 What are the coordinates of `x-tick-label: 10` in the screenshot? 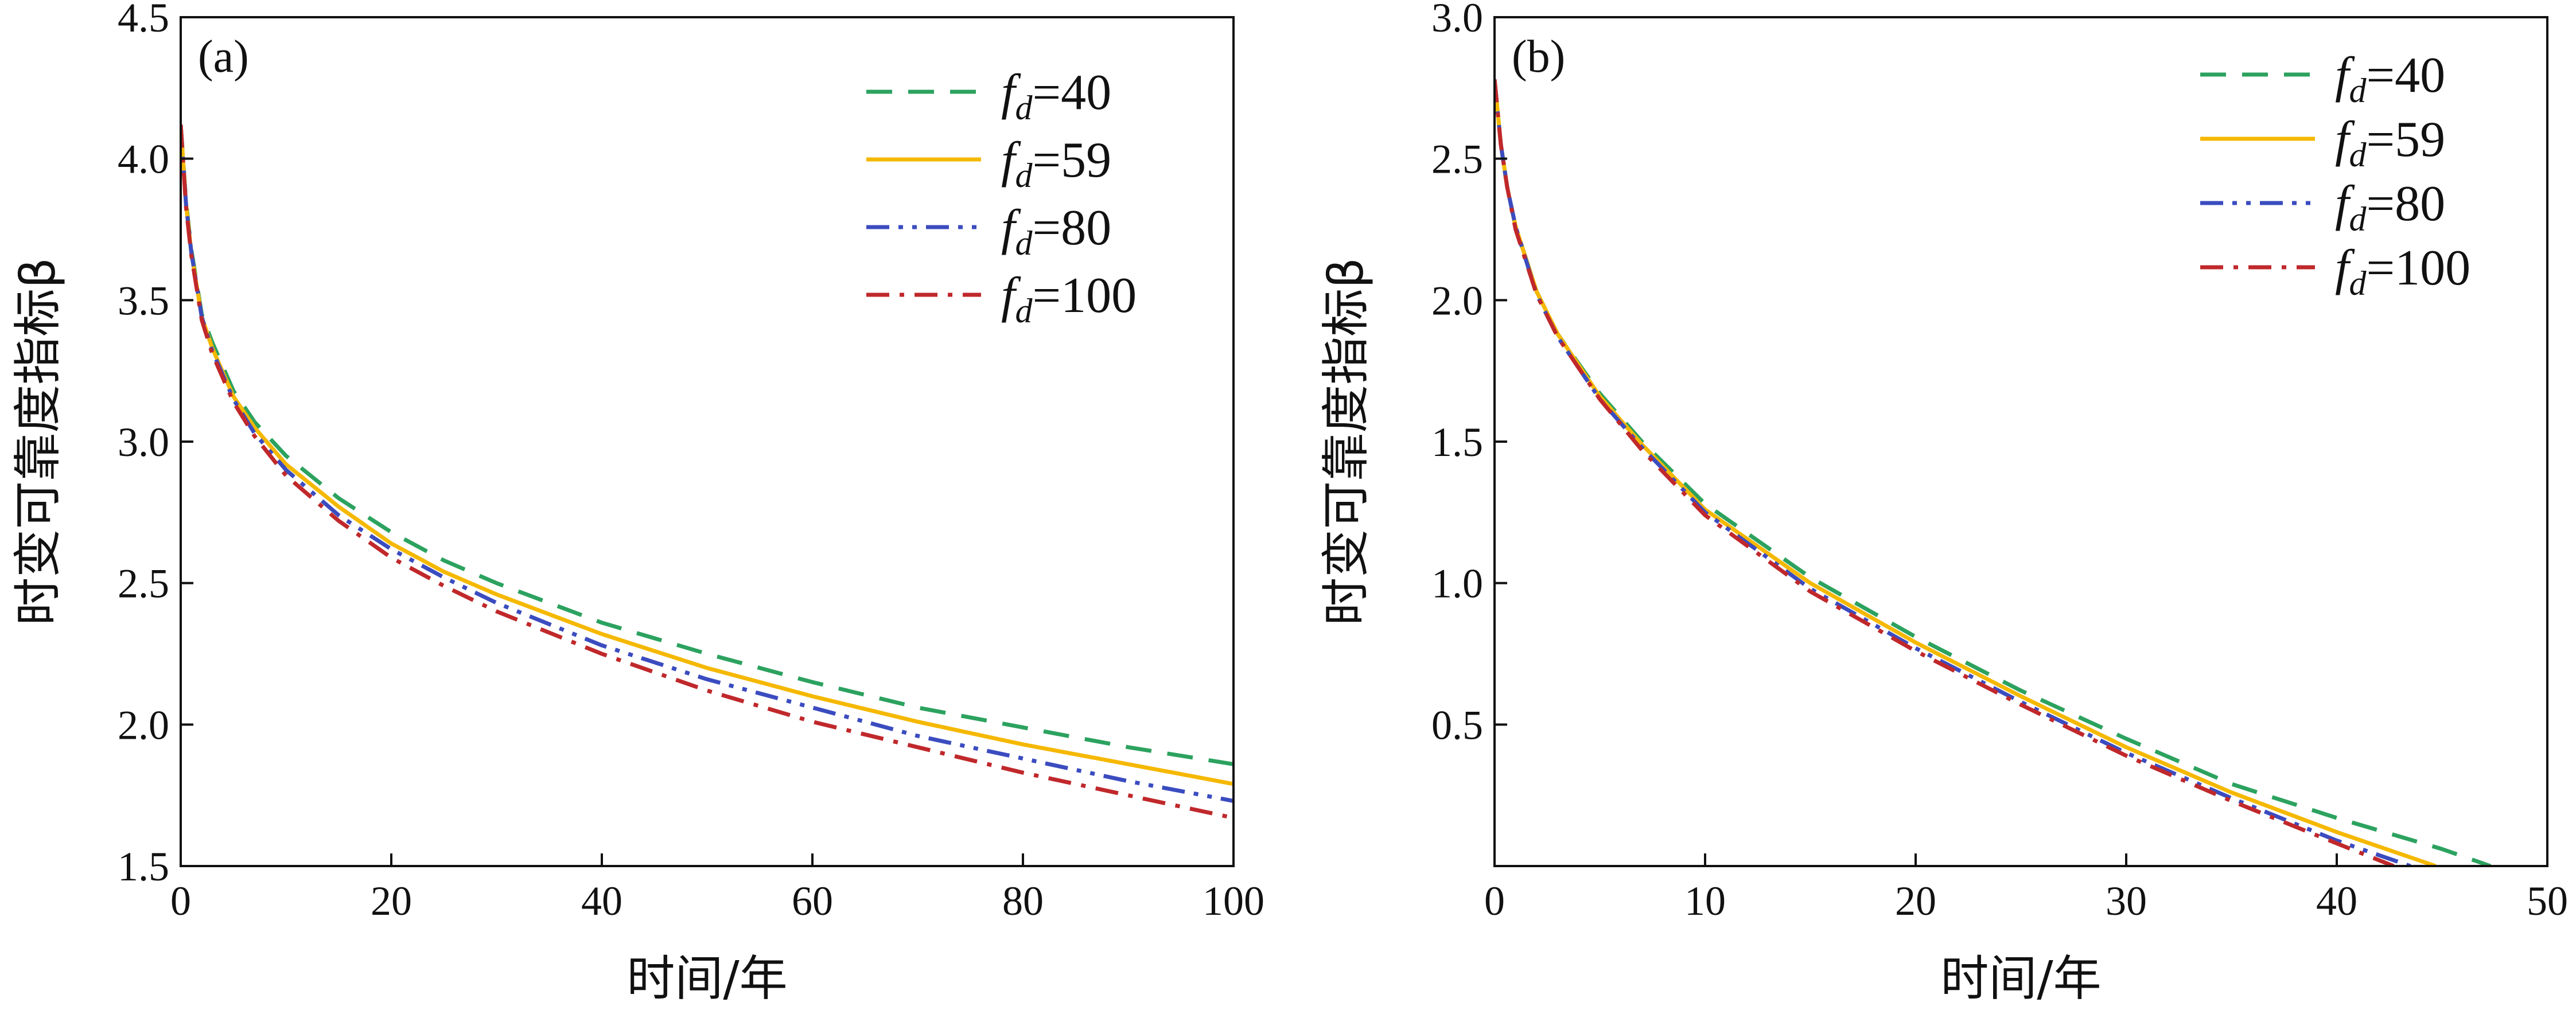 It's located at (1705, 901).